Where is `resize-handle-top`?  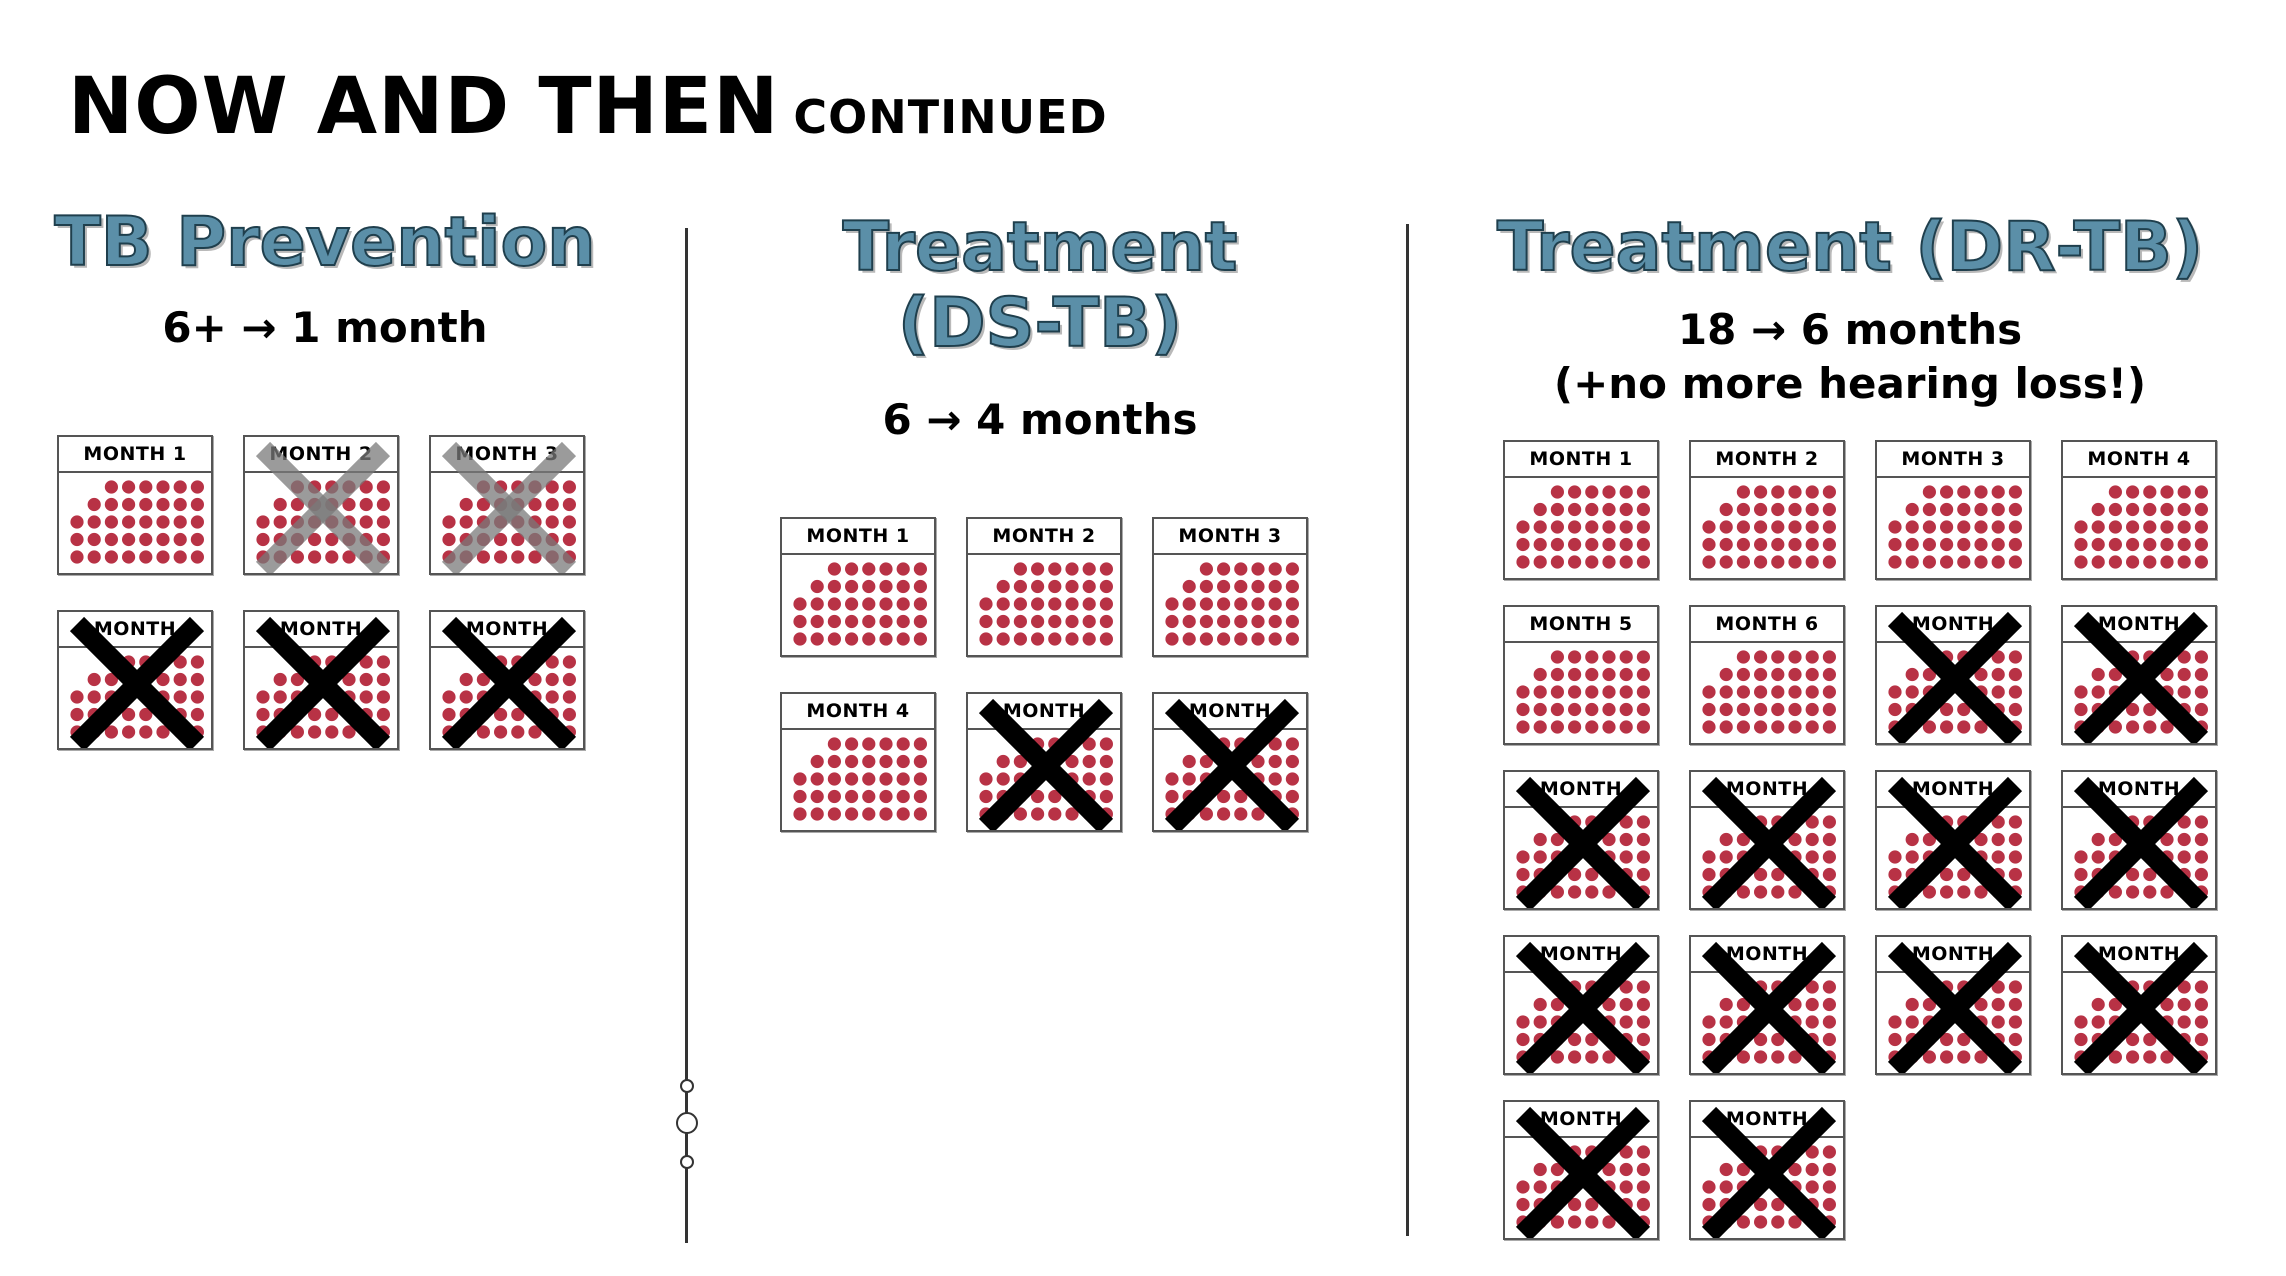
resize-handle-top is located at coordinates (687, 1086).